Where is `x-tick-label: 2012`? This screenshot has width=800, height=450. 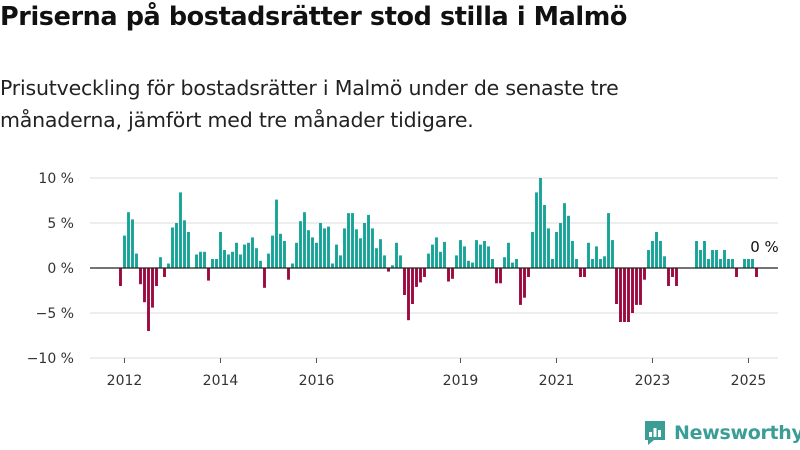
x-tick-label: 2012 is located at coordinates (125, 381).